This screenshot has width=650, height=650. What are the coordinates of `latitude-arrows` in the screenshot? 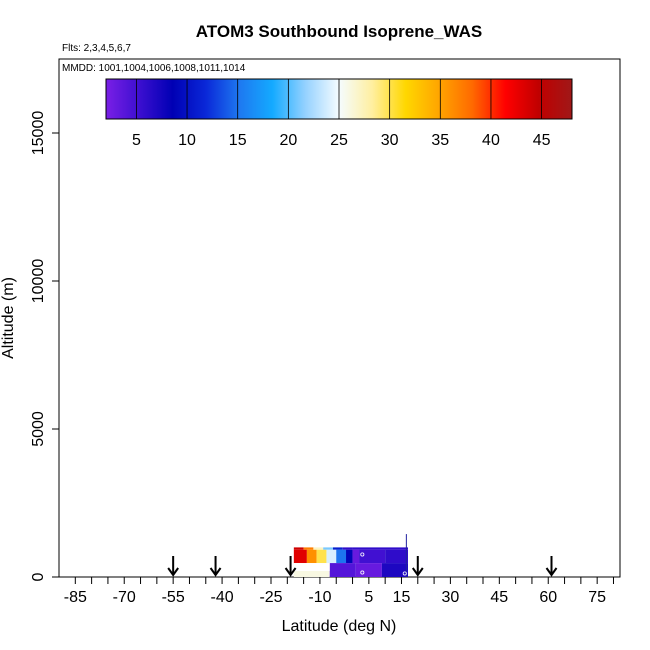 It's located at (362, 566).